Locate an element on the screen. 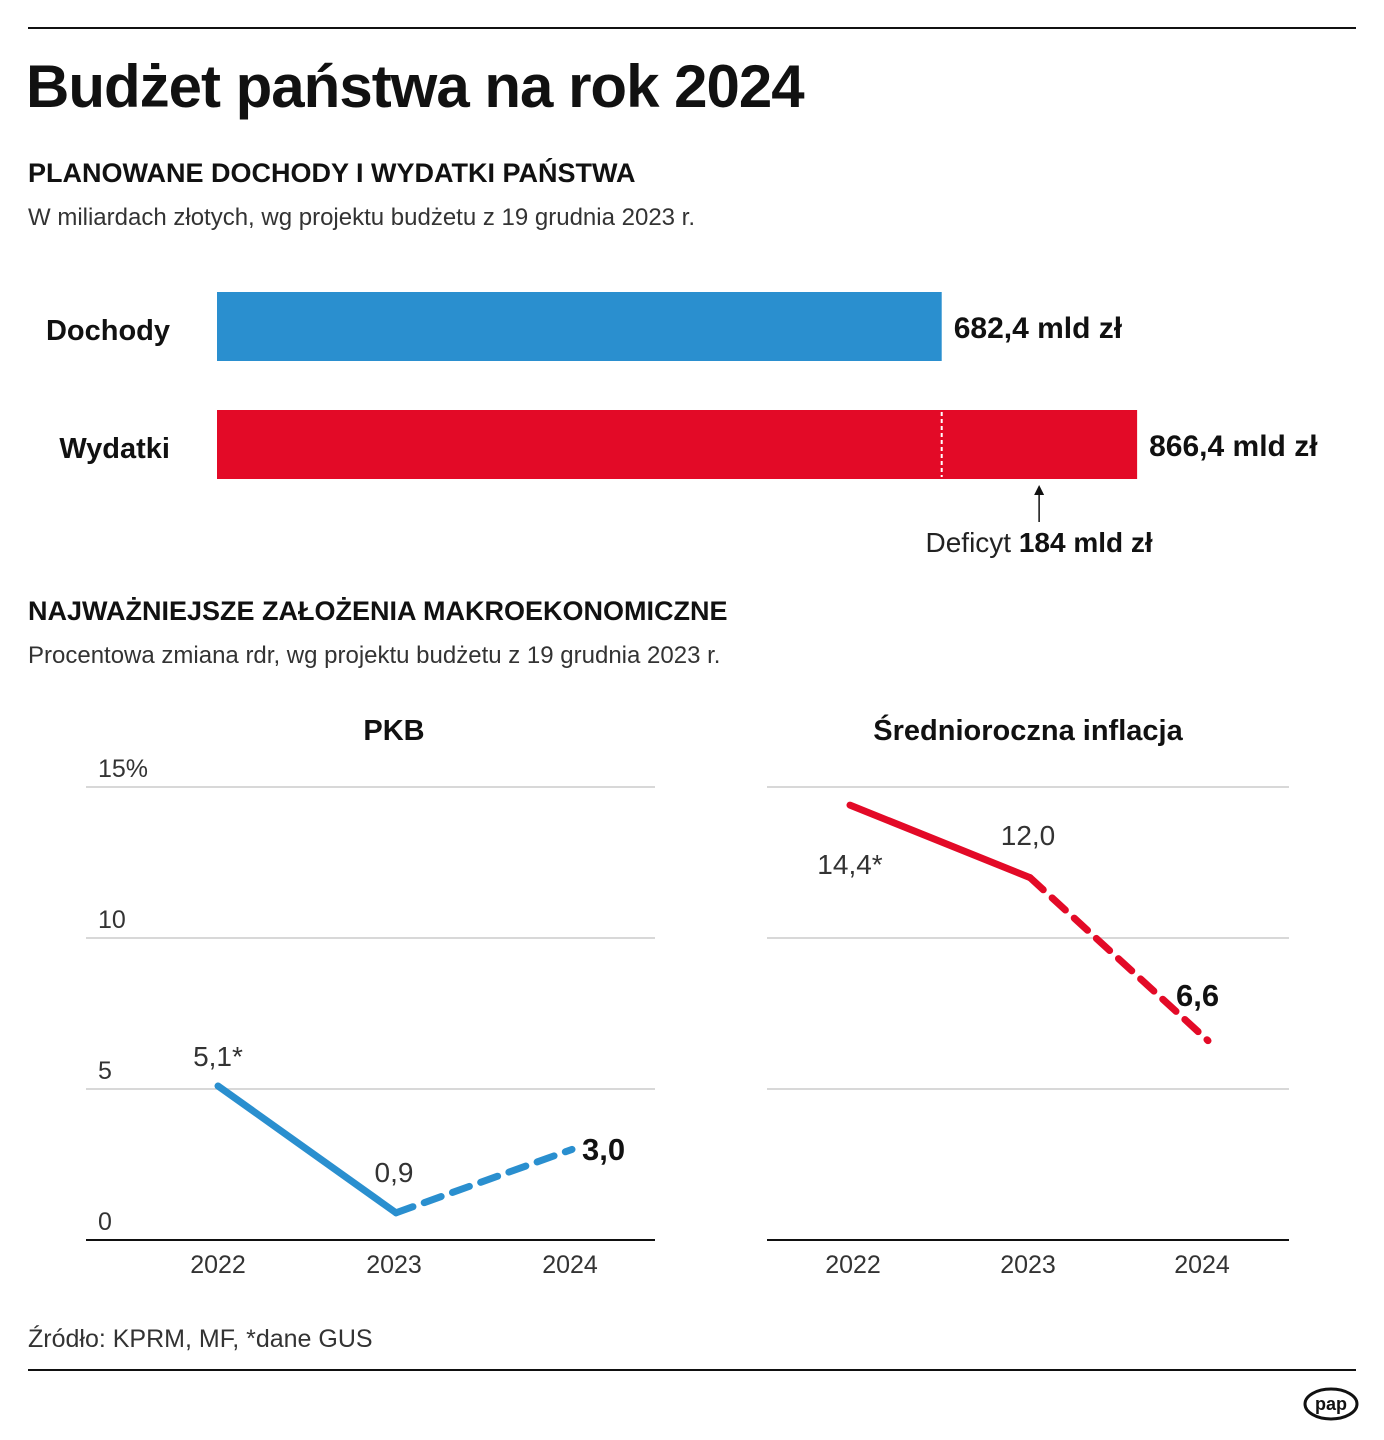  bottom-rule is located at coordinates (692, 1370).